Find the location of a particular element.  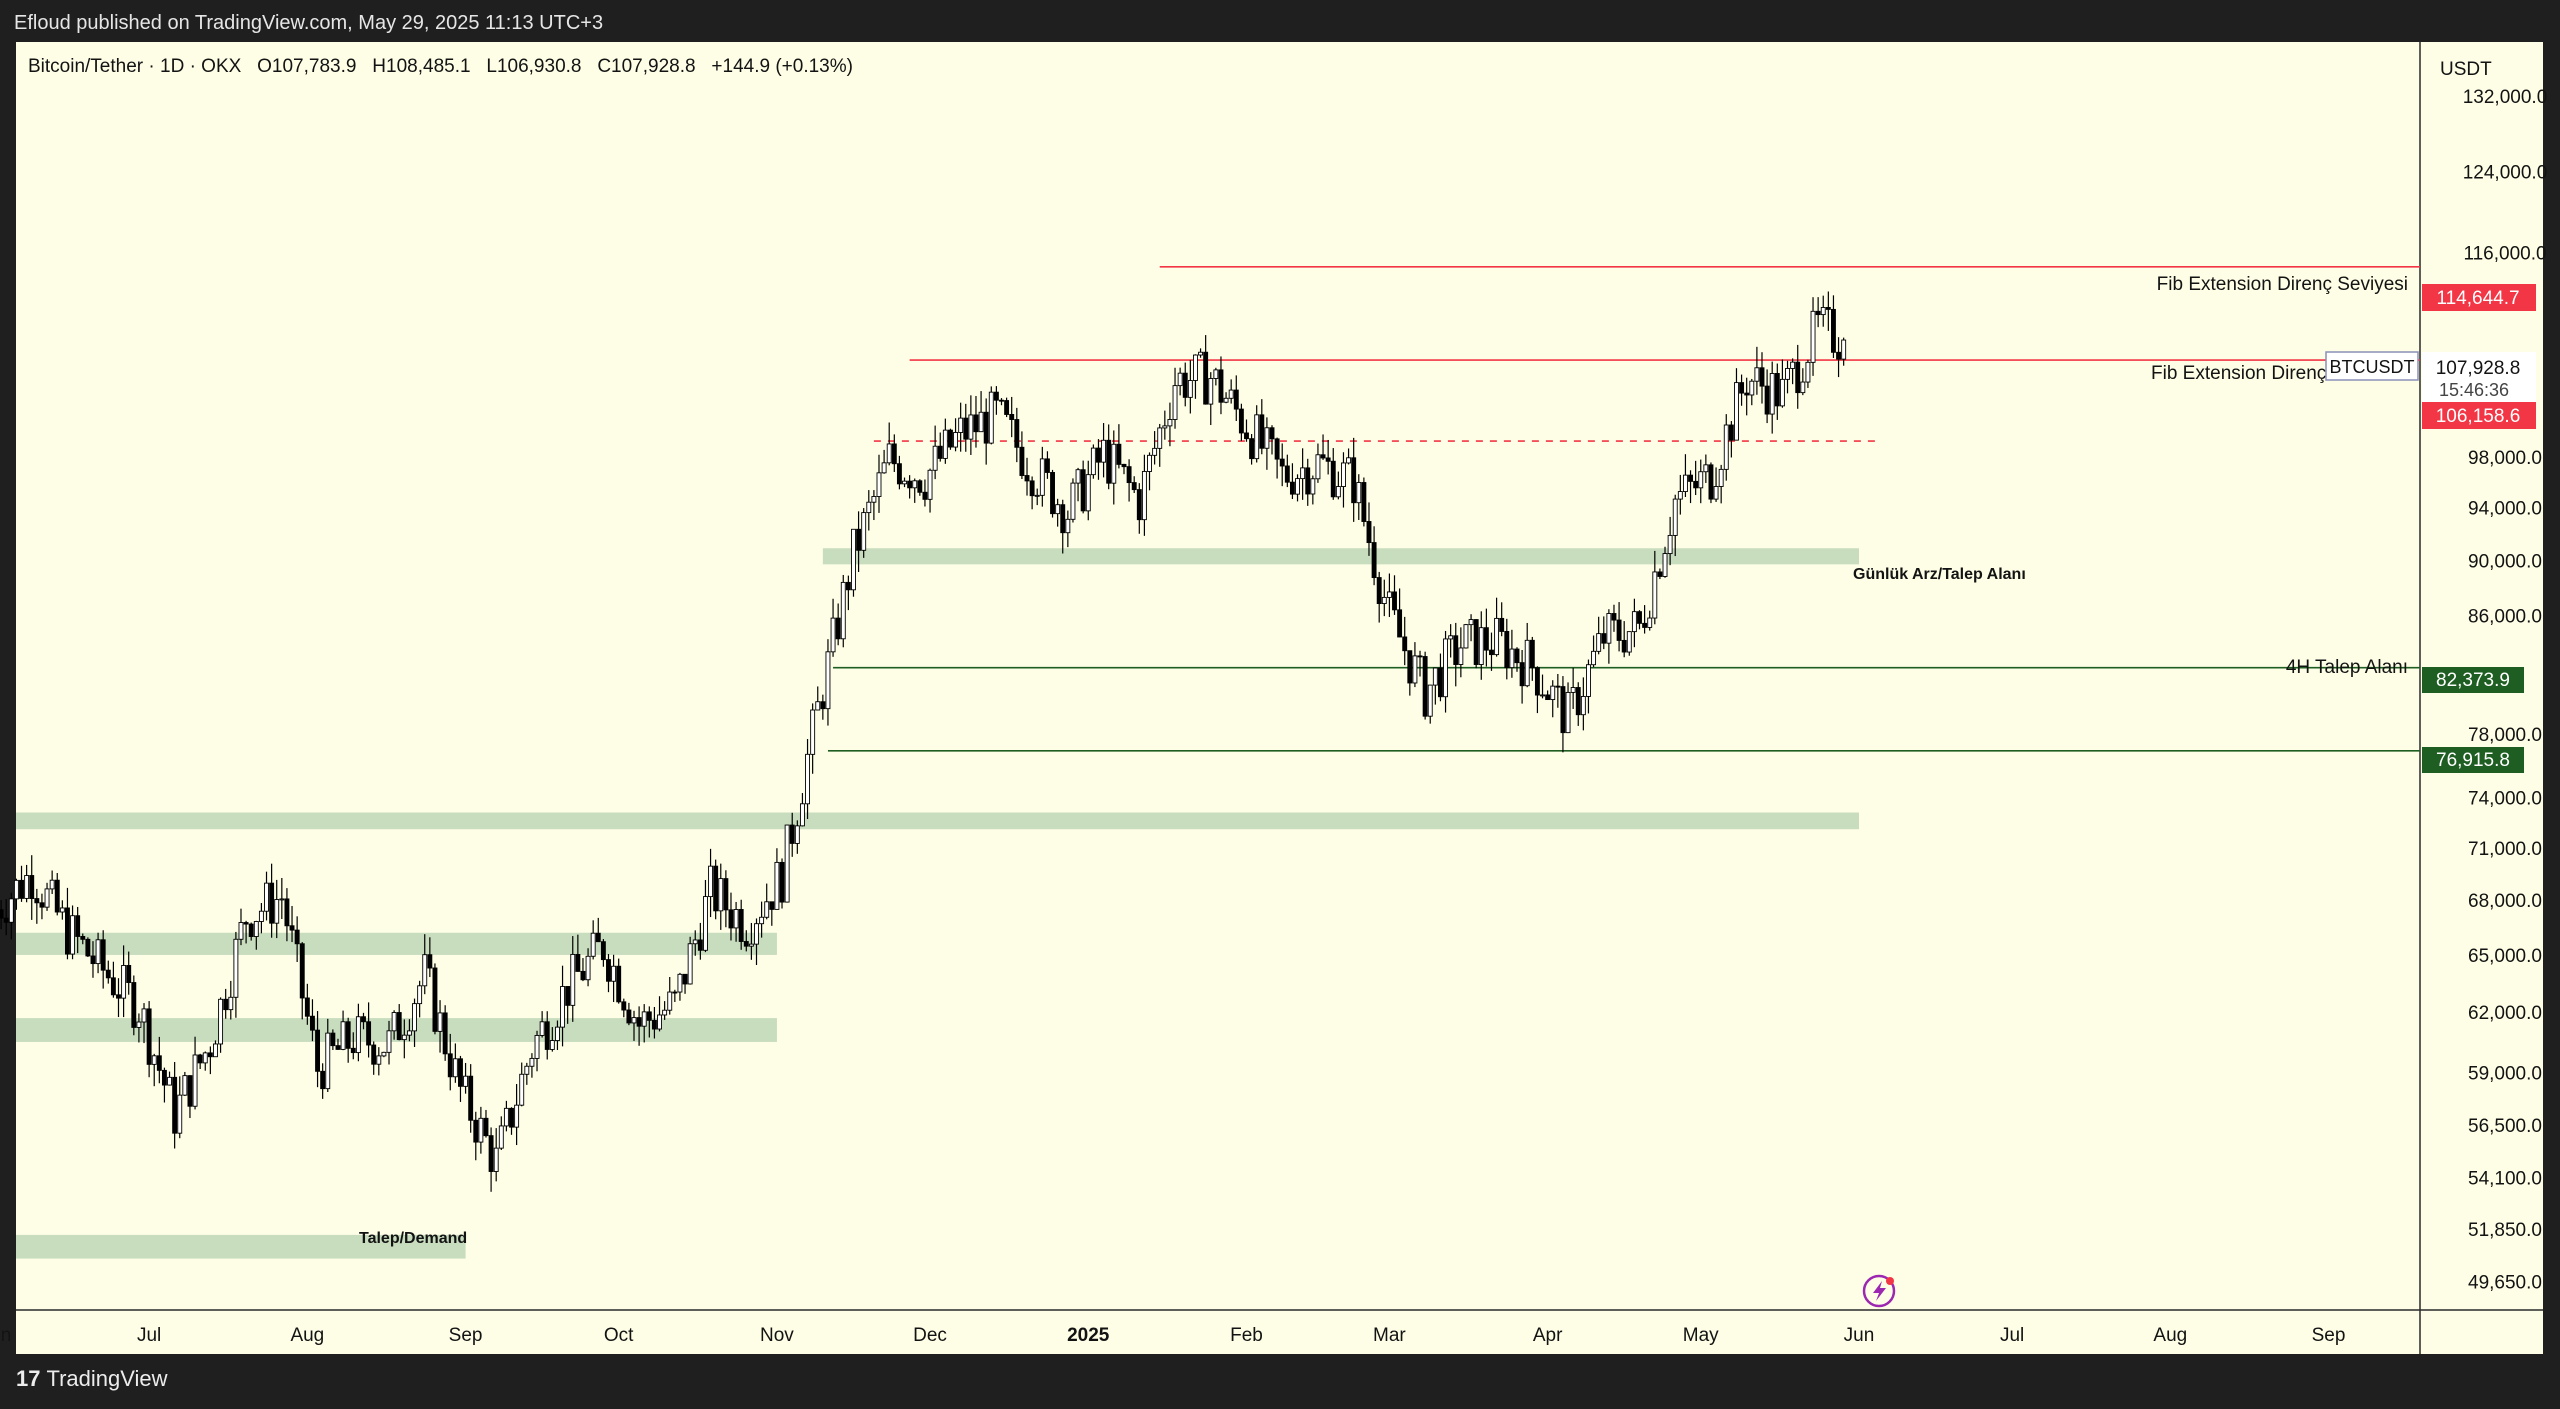

time-tick-label: Dec is located at coordinates (930, 1335).